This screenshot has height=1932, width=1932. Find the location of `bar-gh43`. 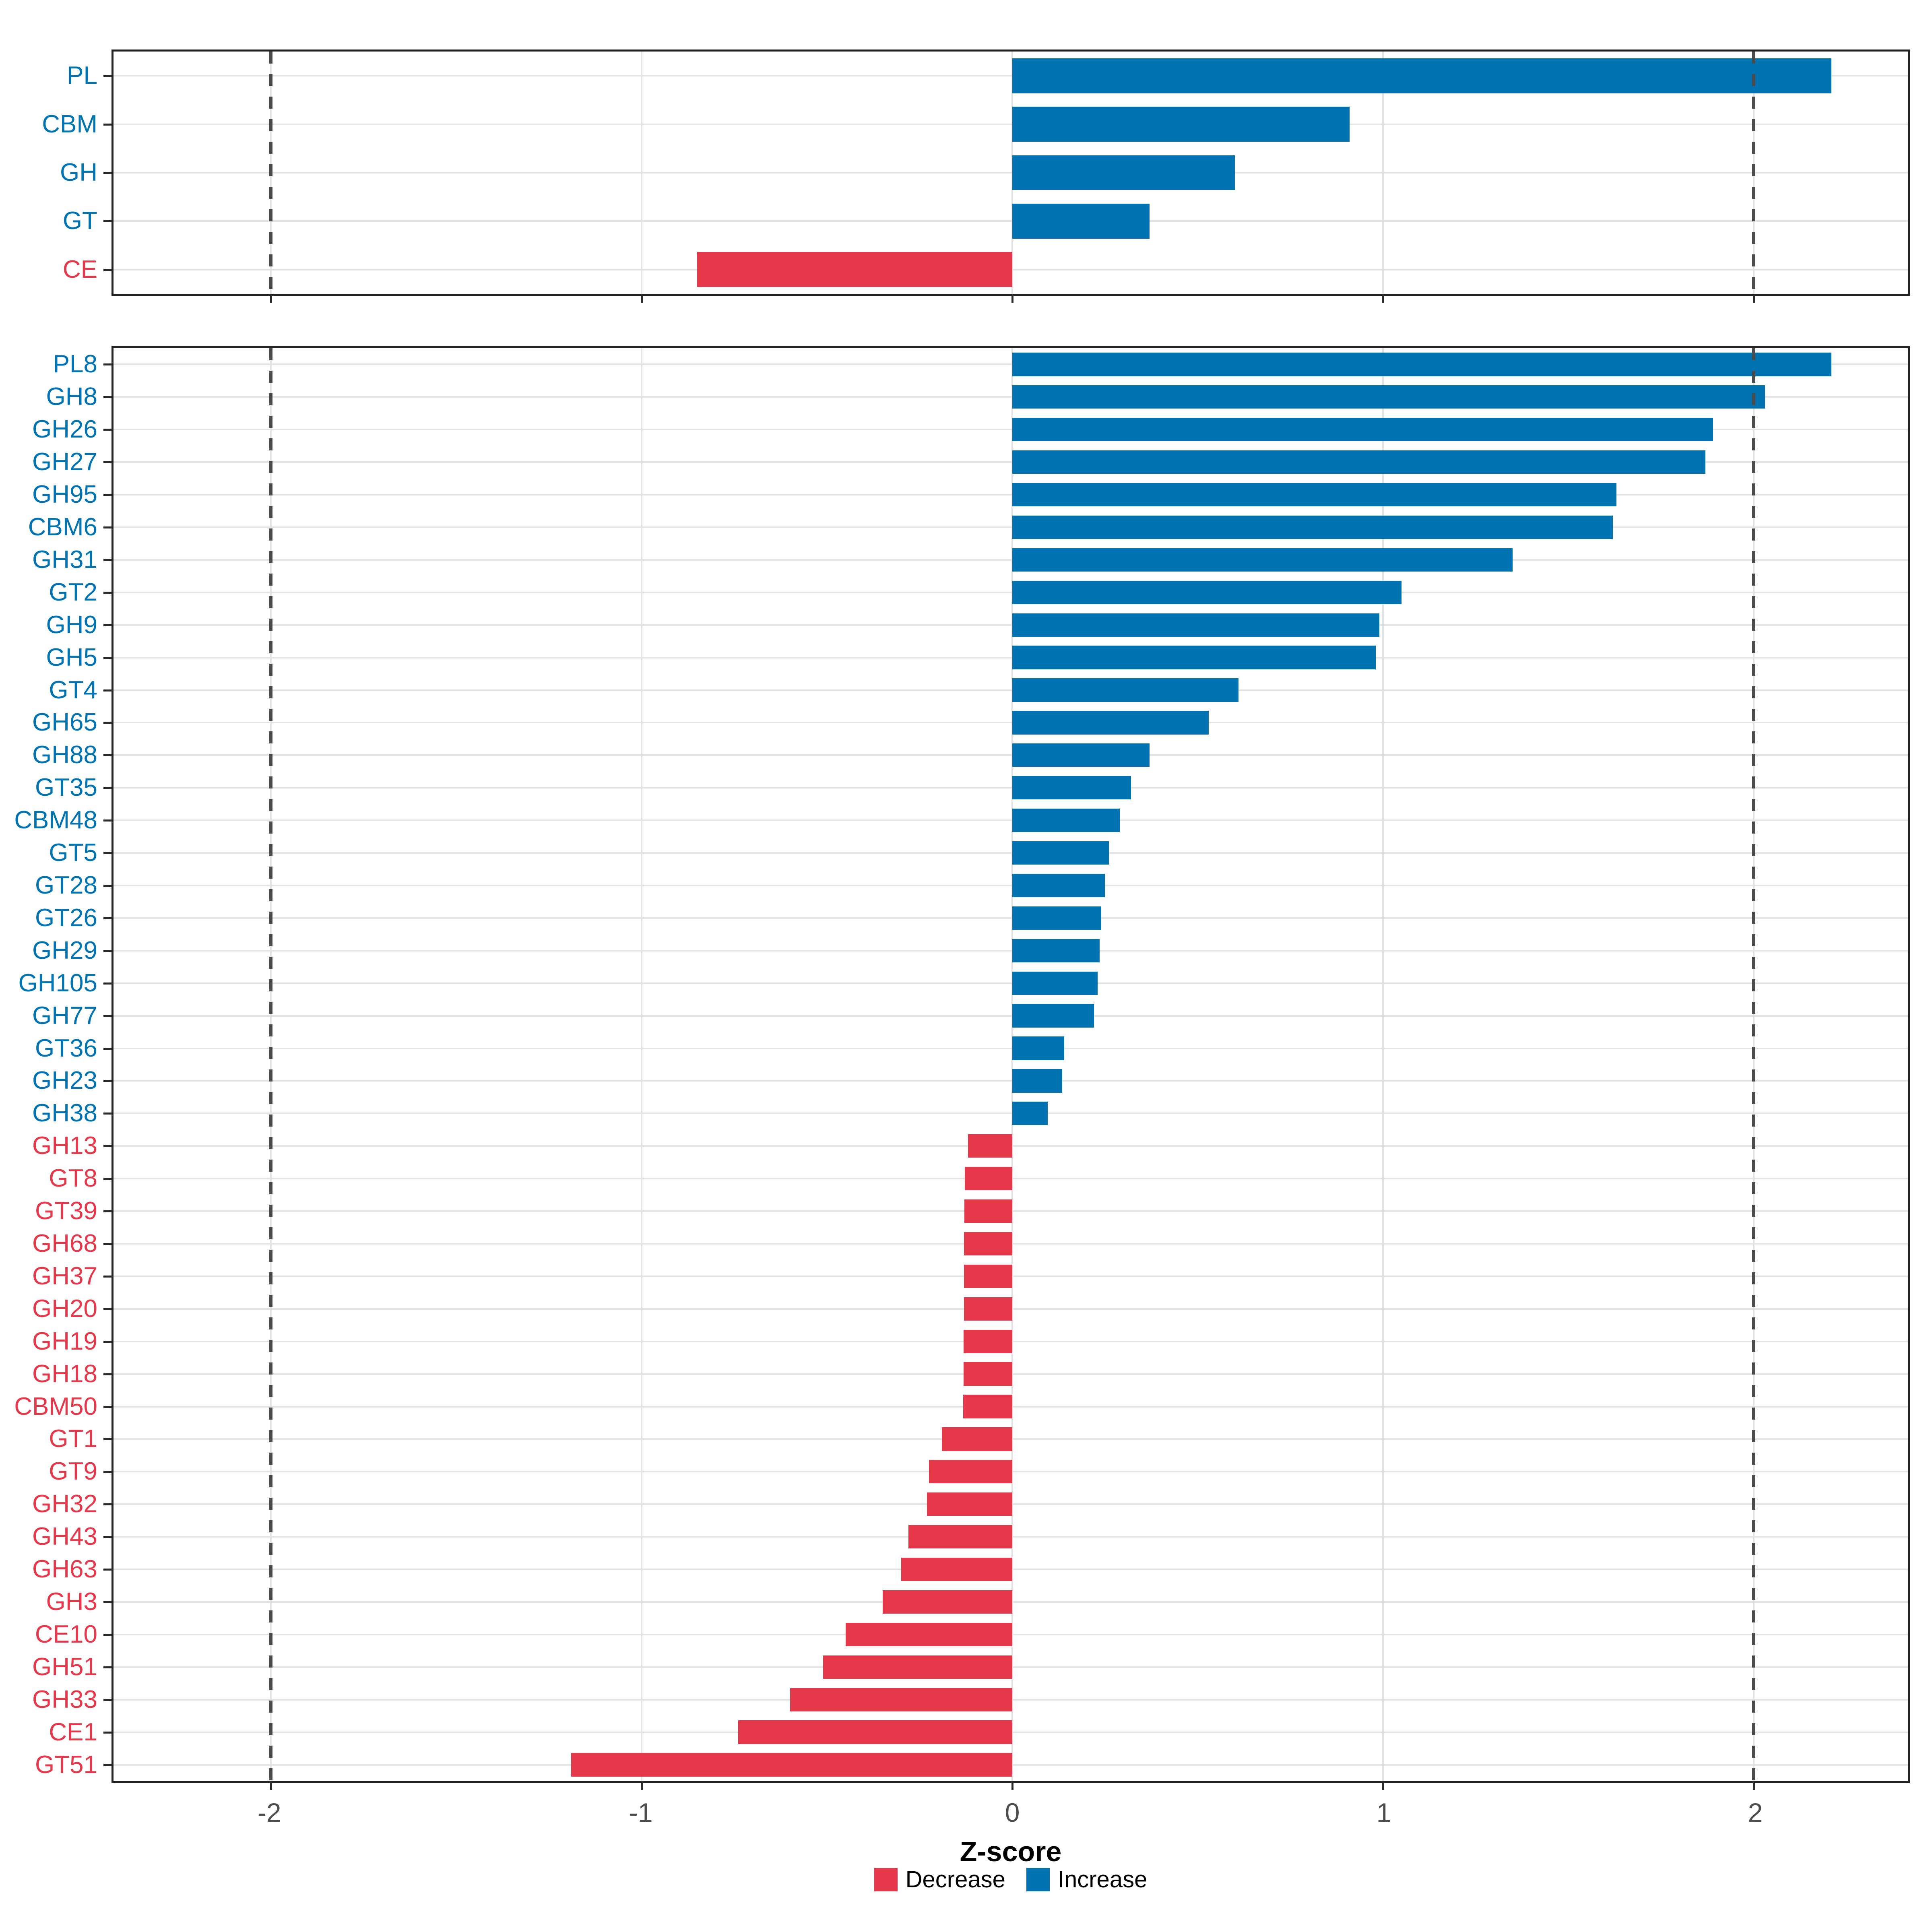

bar-gh43 is located at coordinates (960, 1537).